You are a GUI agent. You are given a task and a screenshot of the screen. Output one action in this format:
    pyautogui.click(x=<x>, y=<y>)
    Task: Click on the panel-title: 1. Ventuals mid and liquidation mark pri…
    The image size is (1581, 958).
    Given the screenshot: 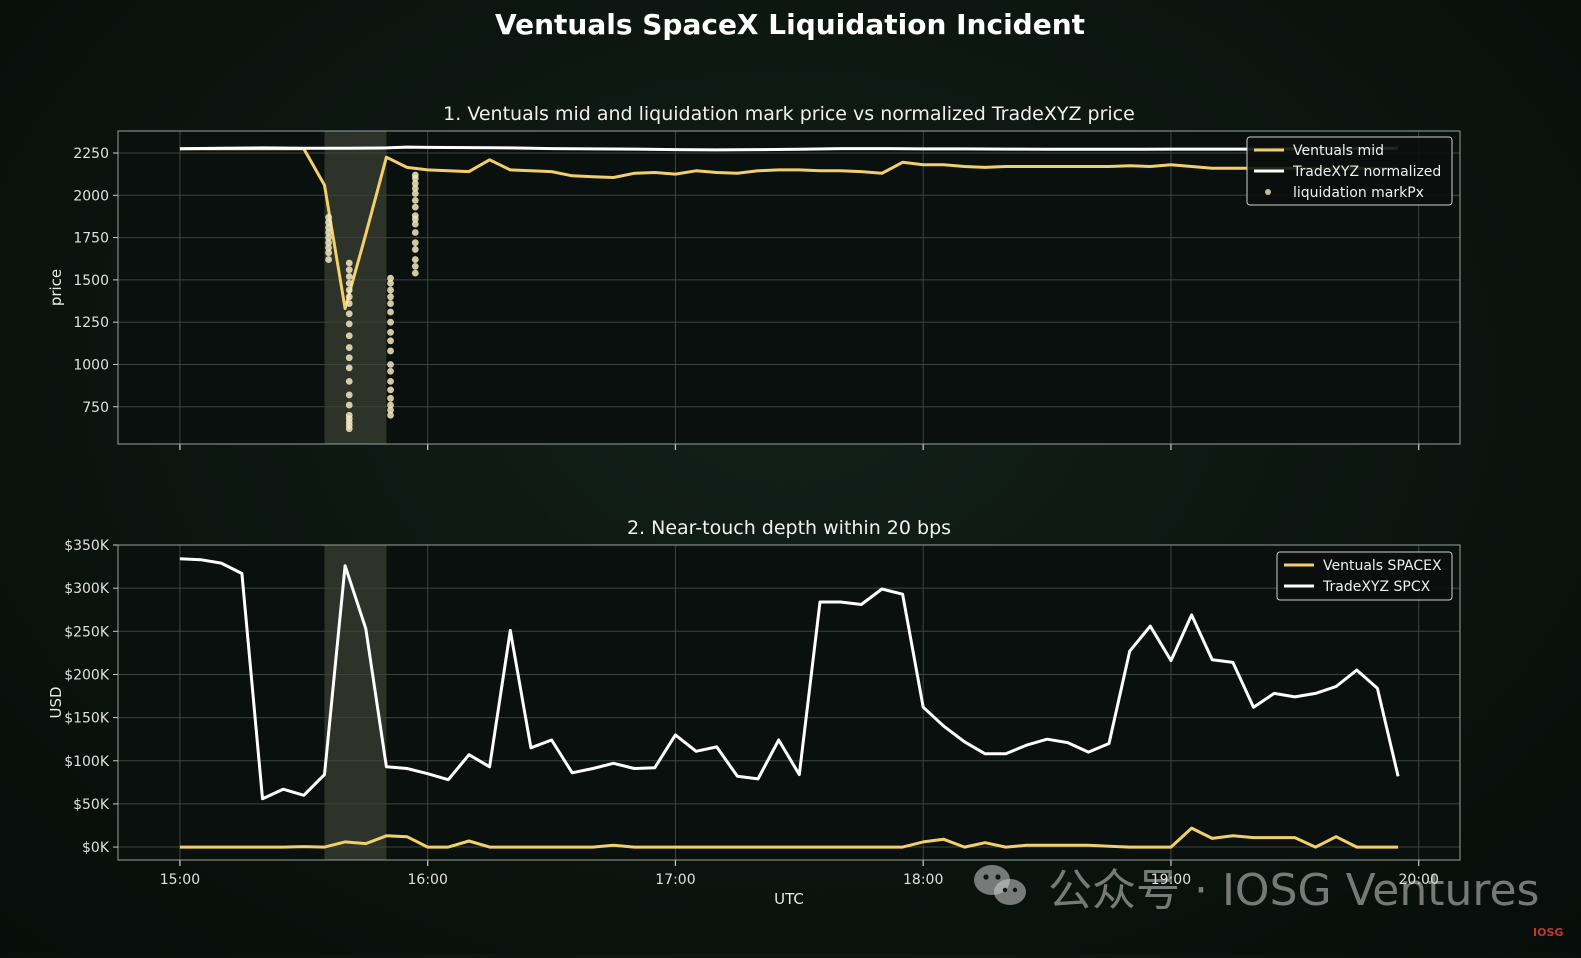 What is the action you would take?
    pyautogui.click(x=789, y=114)
    